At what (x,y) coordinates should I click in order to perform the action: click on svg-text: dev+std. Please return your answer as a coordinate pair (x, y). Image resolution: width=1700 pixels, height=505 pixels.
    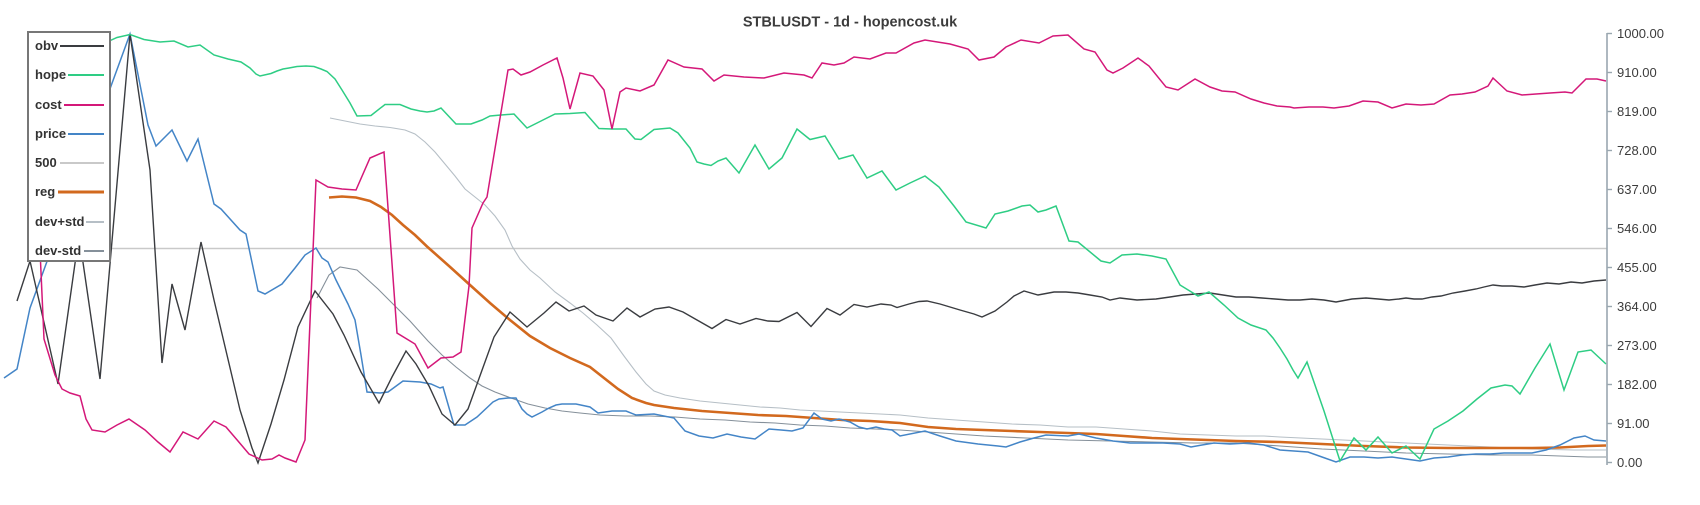
    Looking at the image, I should click on (60, 221).